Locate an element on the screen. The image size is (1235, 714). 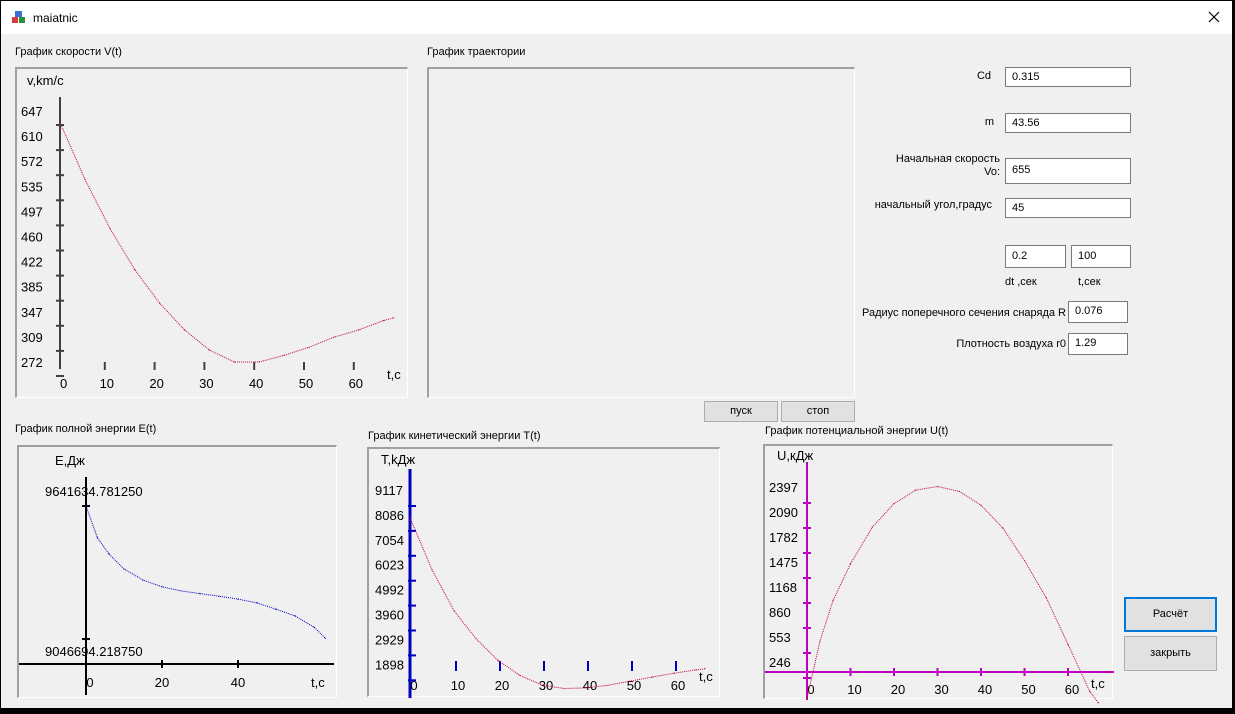
angle-field: 45 is located at coordinates (1068, 208).